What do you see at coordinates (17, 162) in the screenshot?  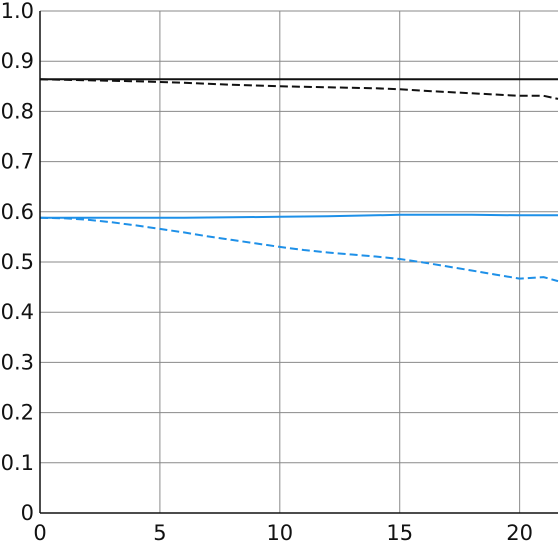 I see `y-tick-label-7: 0.7` at bounding box center [17, 162].